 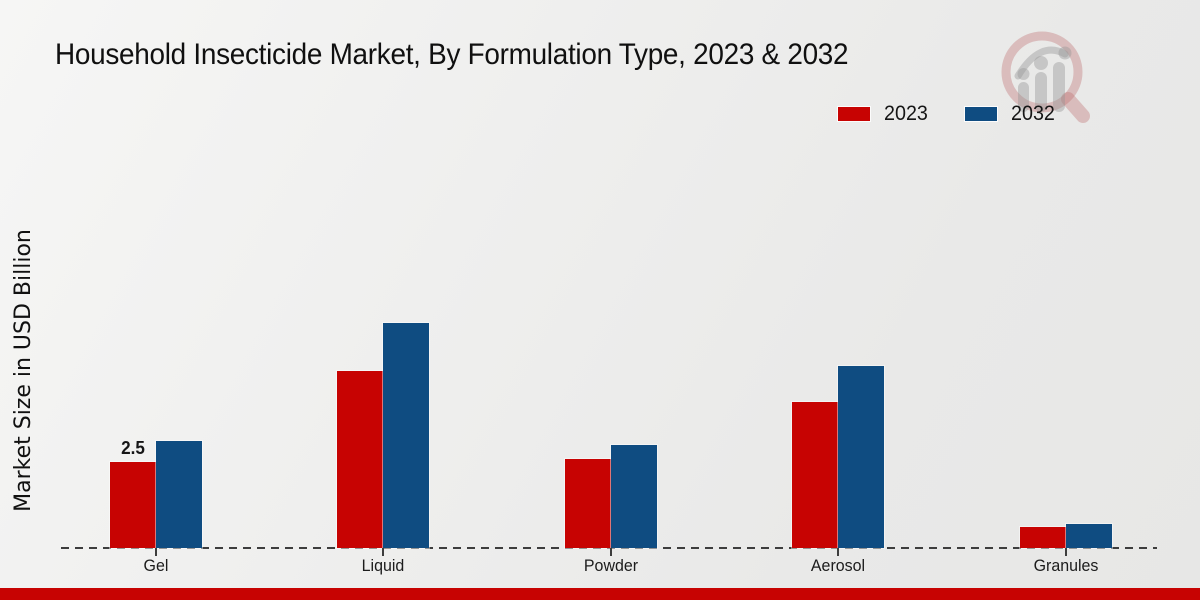 I want to click on x-axis-baseline, so click(x=609, y=548).